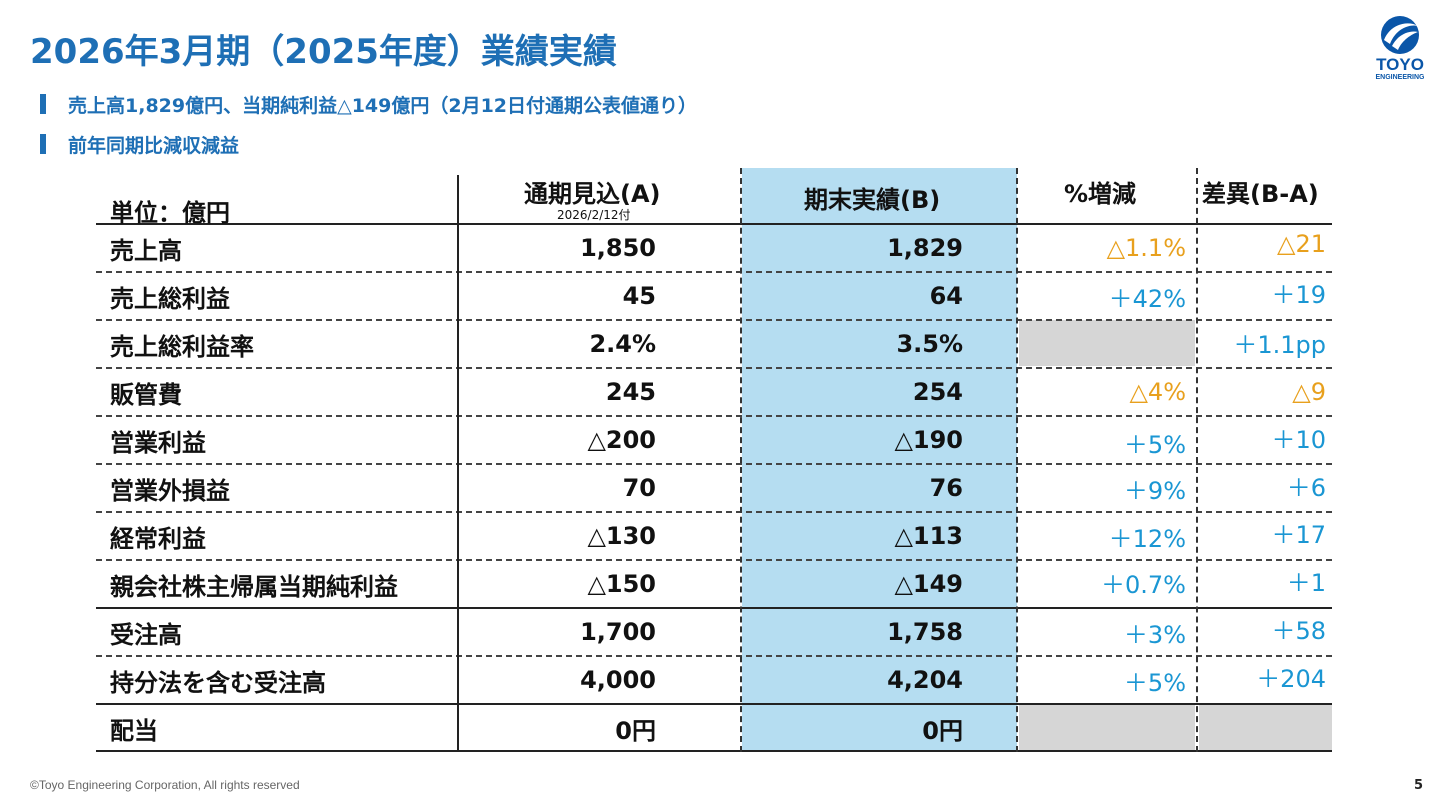 This screenshot has width=1440, height=810. Describe the element at coordinates (946, 488) in the screenshot. I see `actual-value: 76` at that location.